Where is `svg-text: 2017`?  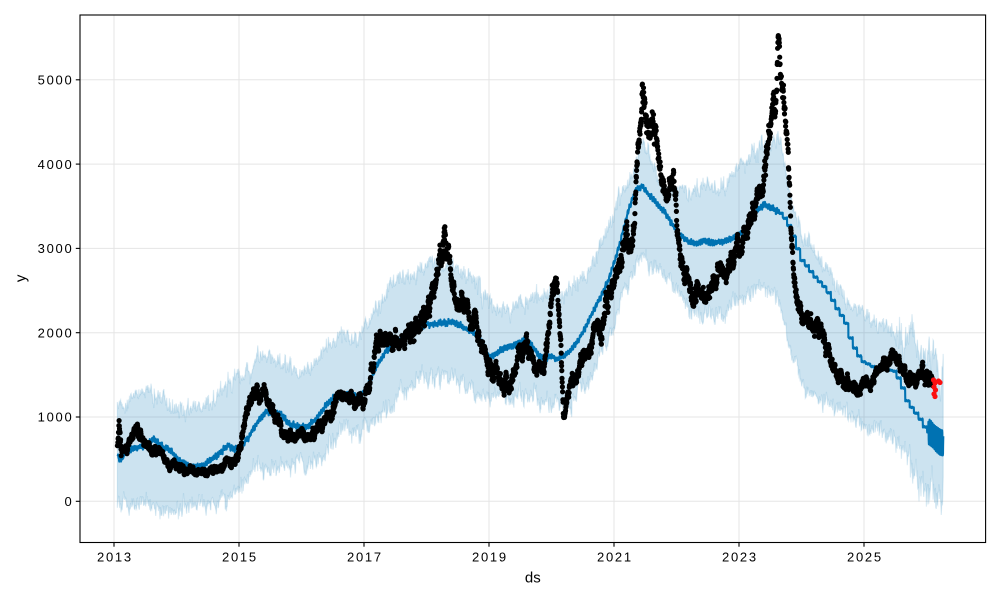
svg-text: 2017 is located at coordinates (365, 557).